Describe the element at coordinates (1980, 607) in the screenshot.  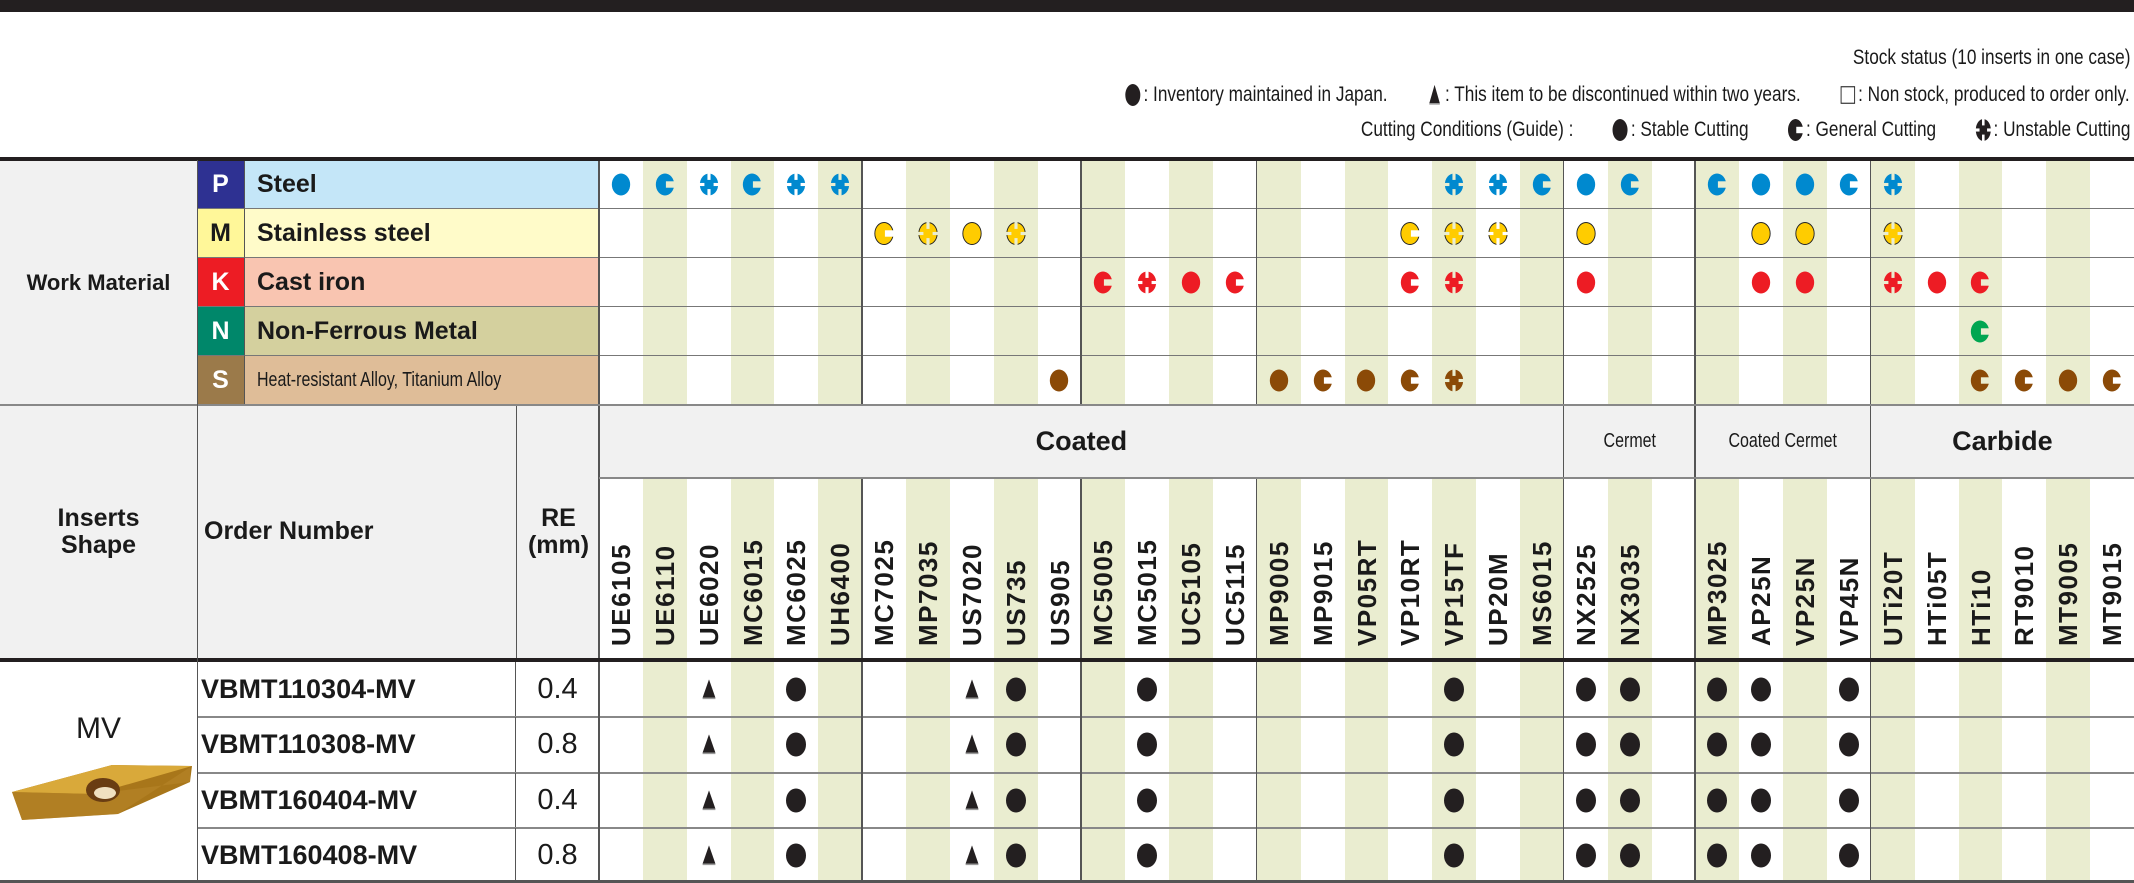
I see `grade-label: HTi10` at that location.